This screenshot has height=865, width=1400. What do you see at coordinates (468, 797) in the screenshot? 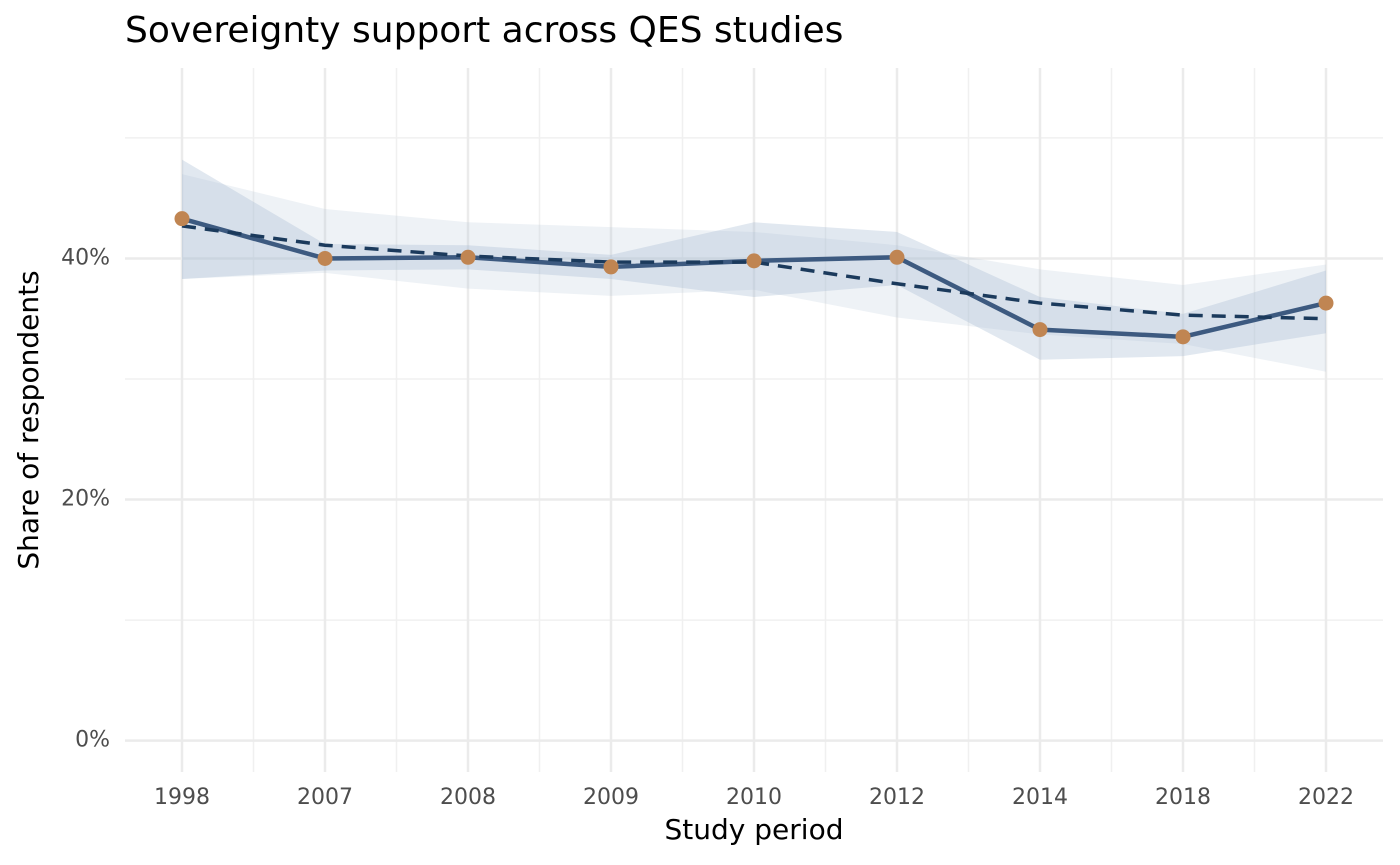
I see `x-tick-label: 2008` at bounding box center [468, 797].